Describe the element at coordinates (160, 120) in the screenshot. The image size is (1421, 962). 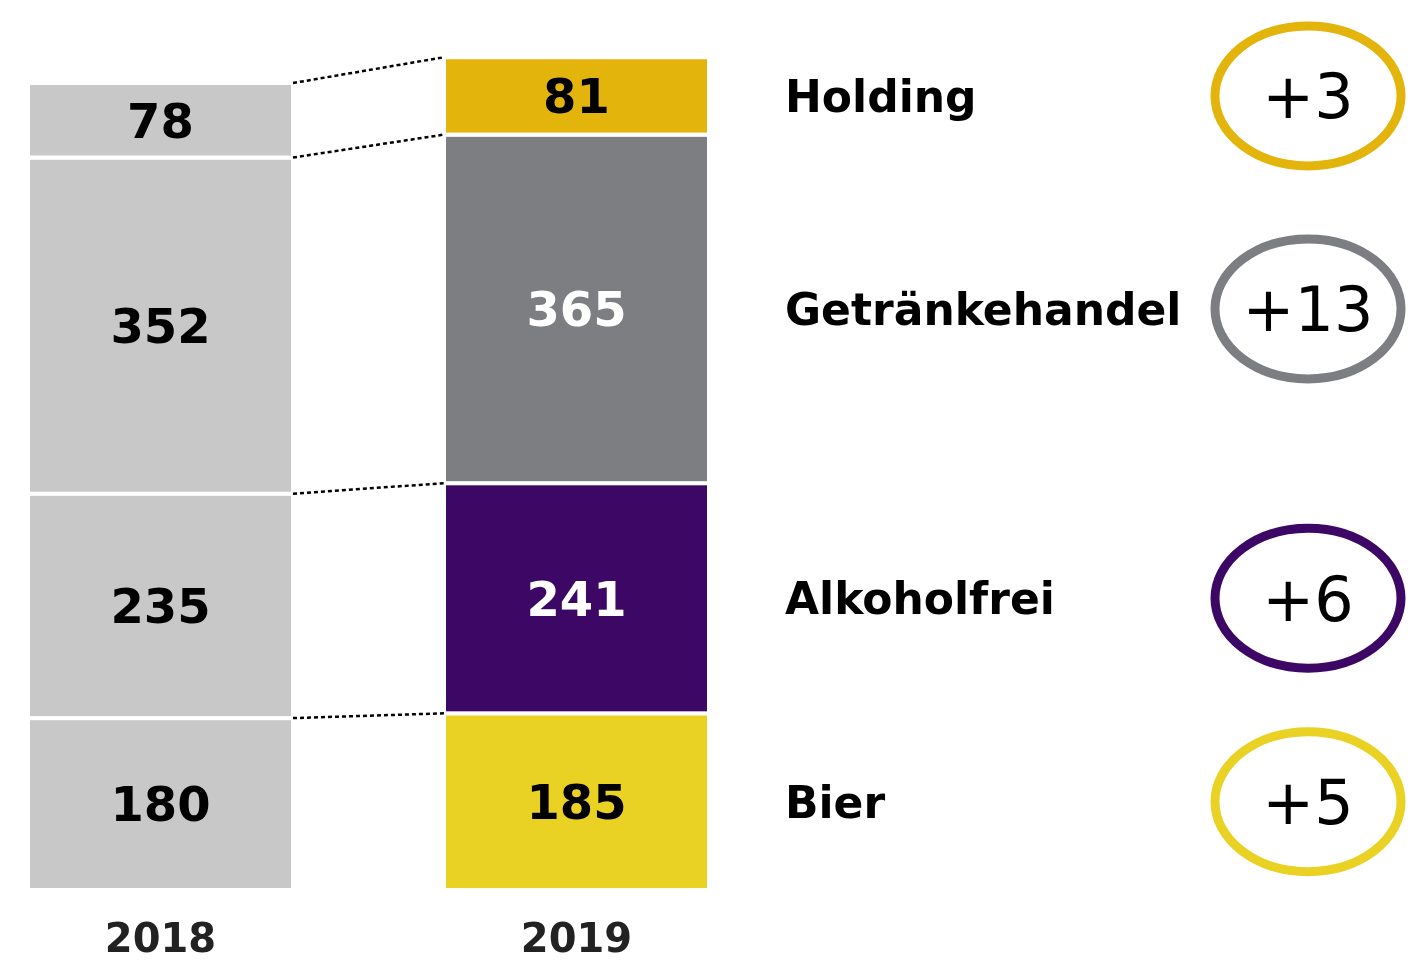
I see `data-label: 78` at that location.